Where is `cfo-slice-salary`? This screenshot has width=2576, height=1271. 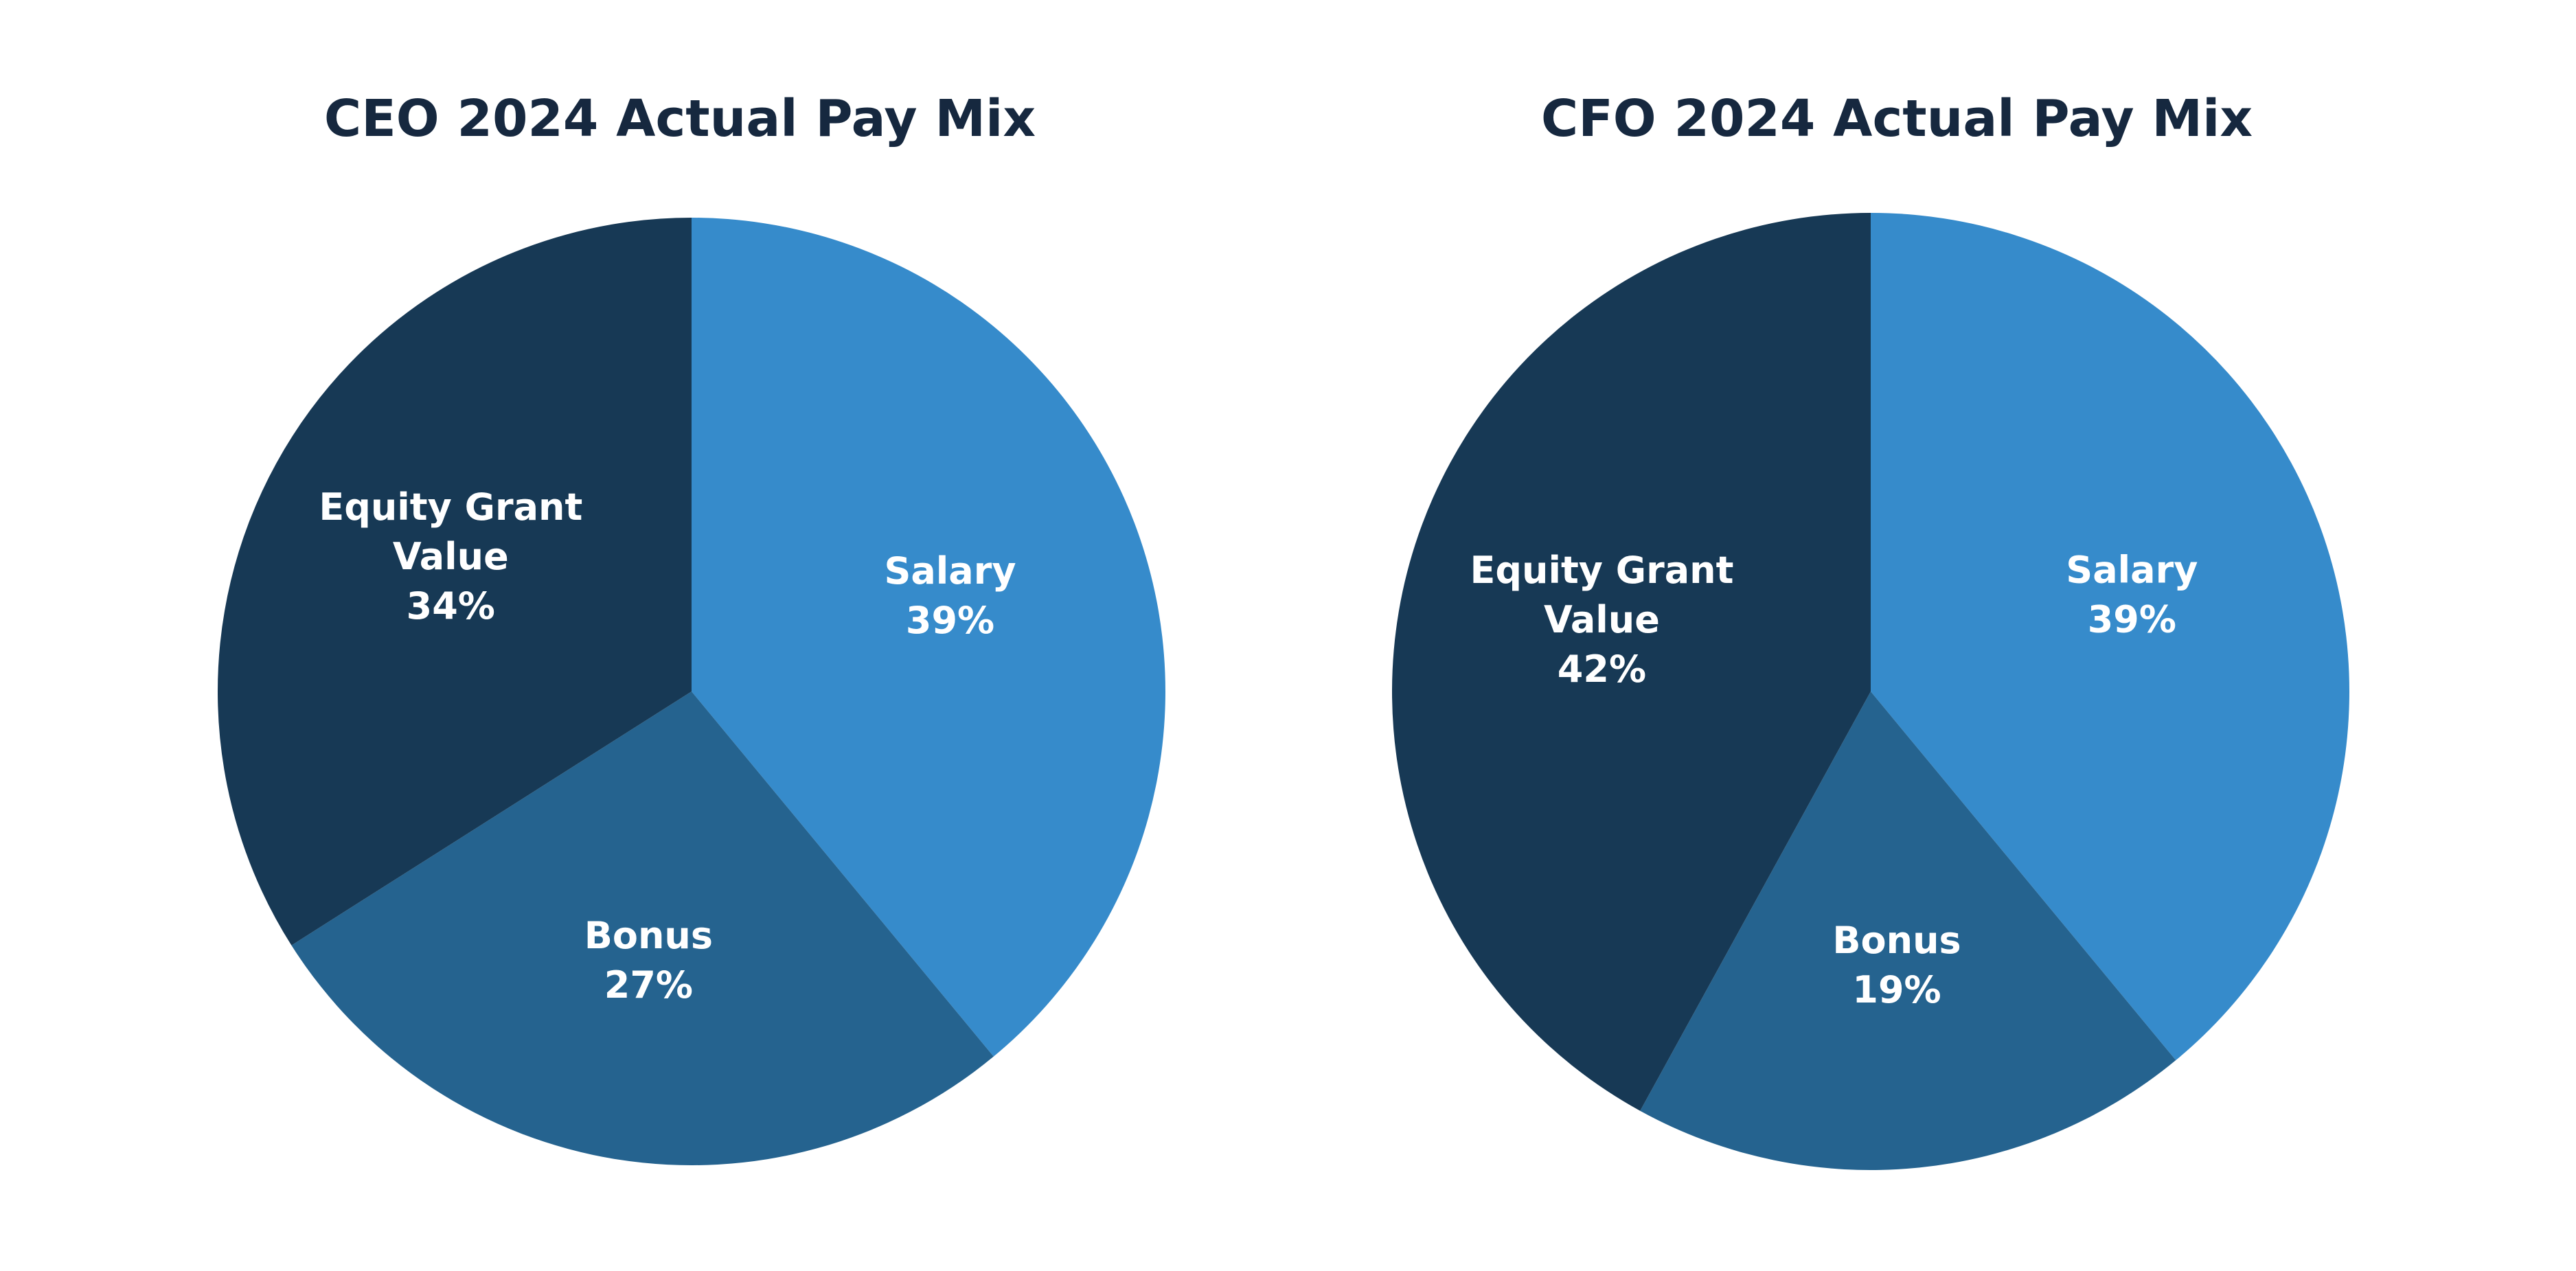 cfo-slice-salary is located at coordinates (2110, 637).